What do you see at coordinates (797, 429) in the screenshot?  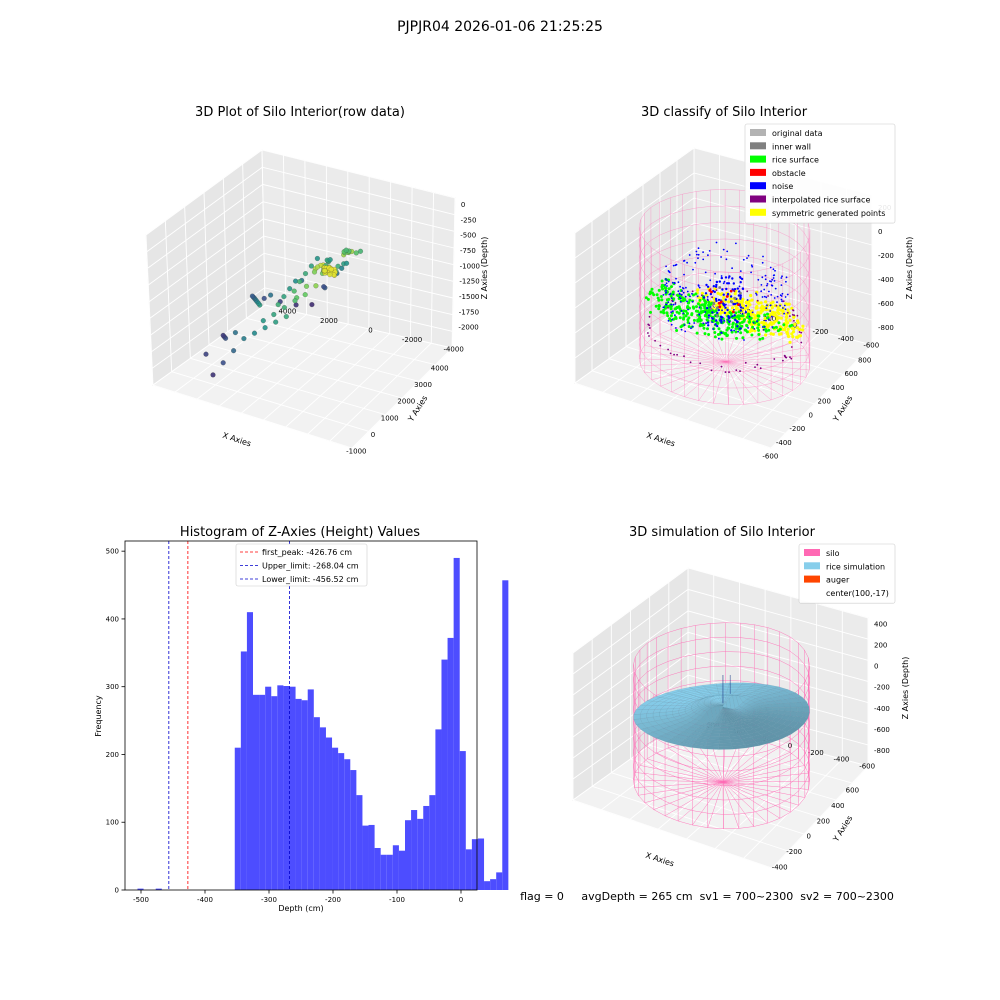 I see `cls-x-tick: -200` at bounding box center [797, 429].